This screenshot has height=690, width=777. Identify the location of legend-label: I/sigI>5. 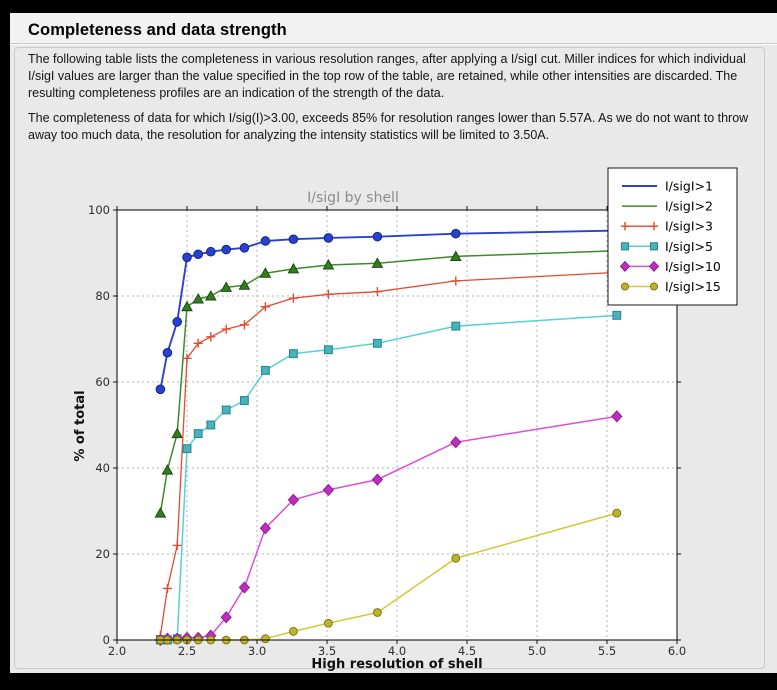
(689, 246).